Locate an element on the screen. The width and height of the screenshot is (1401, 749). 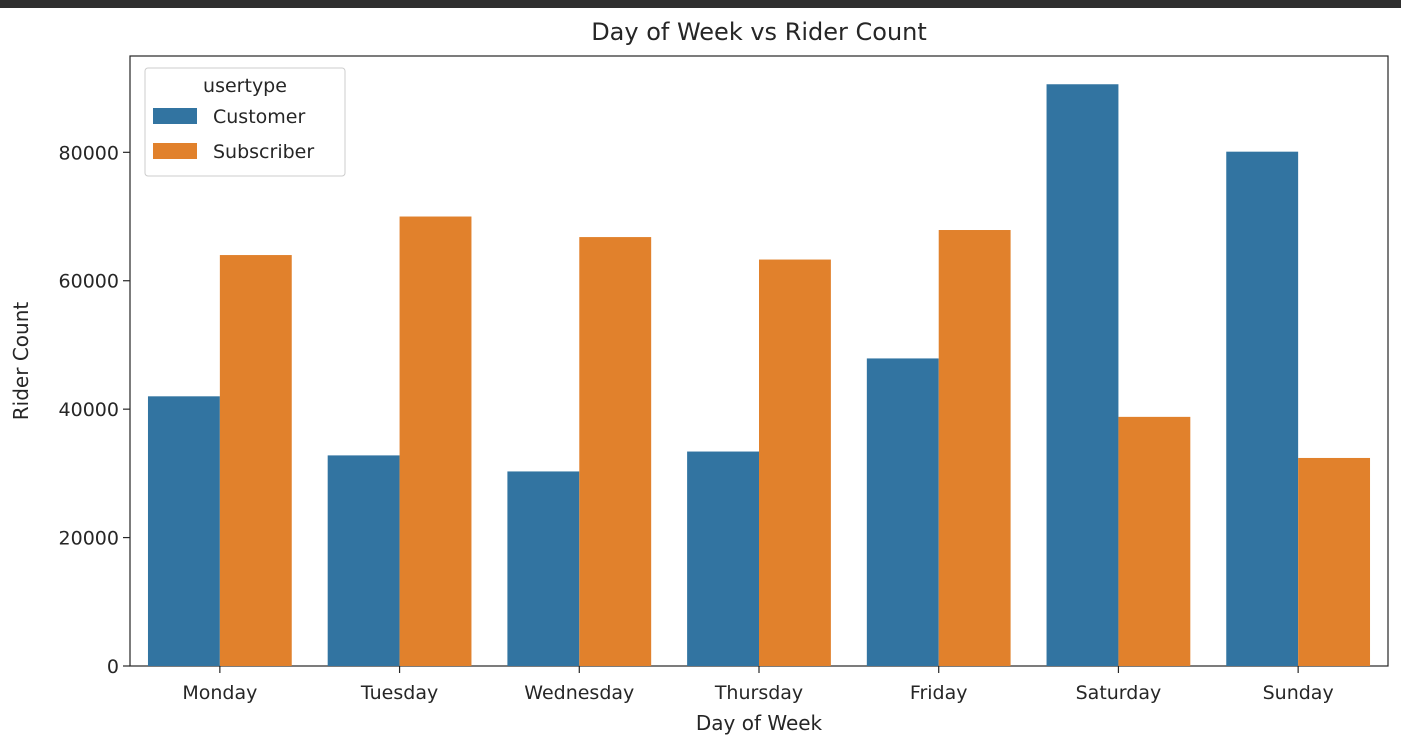
legend: usertype Customer Subscriber is located at coordinates (245, 122).